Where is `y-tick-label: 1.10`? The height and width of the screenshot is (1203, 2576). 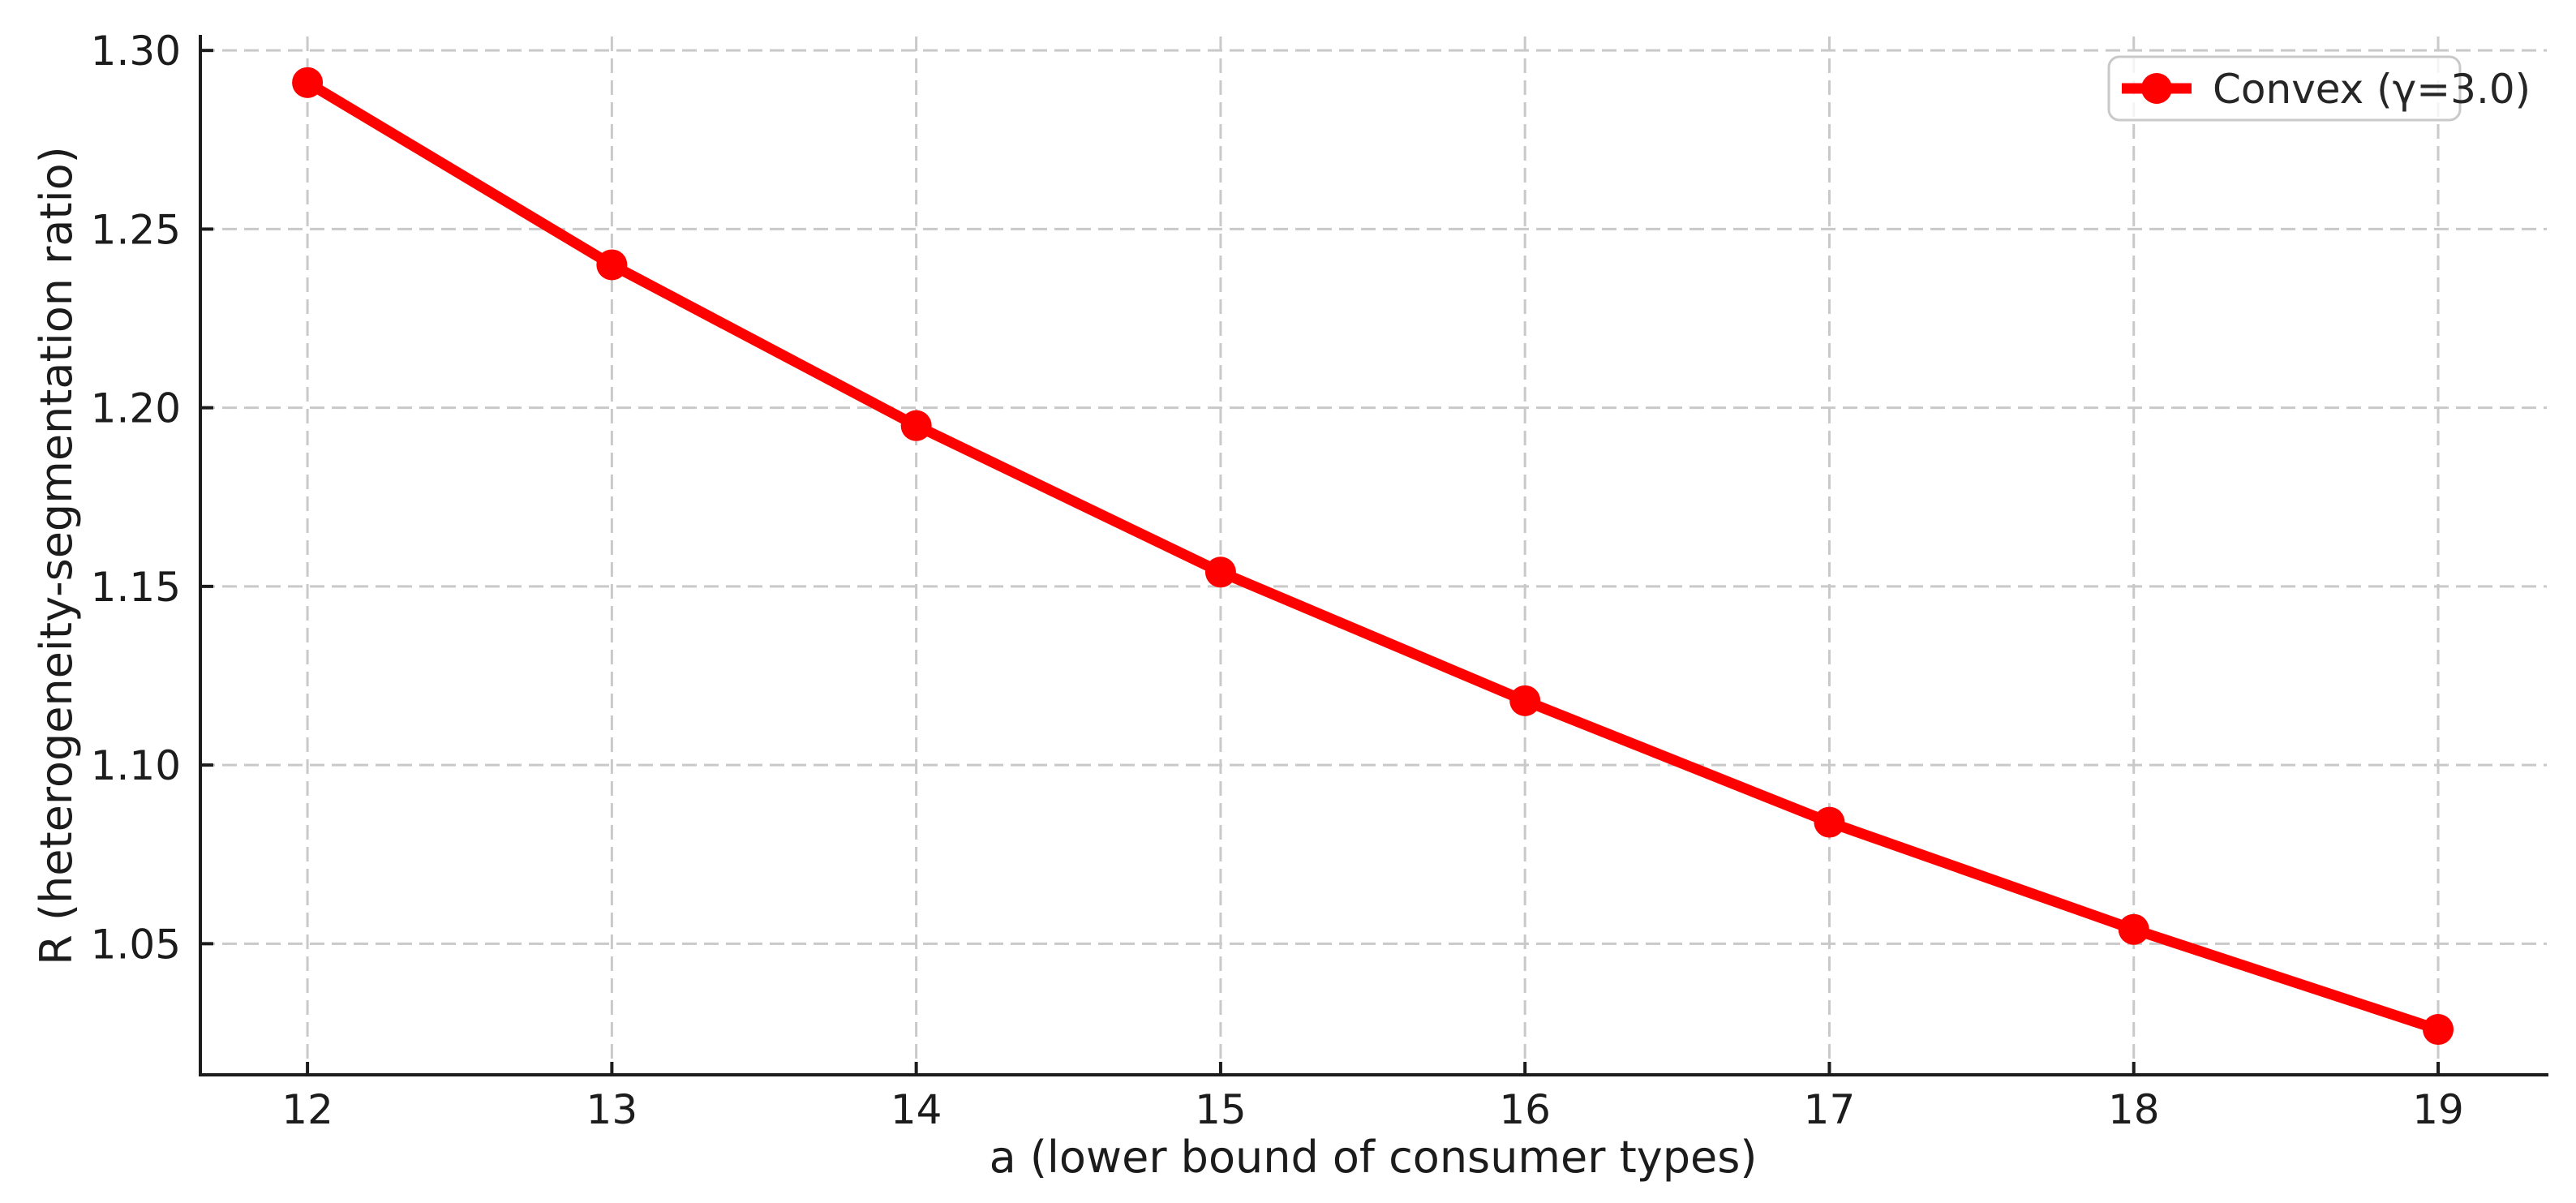
y-tick-label: 1.10 is located at coordinates (136, 765).